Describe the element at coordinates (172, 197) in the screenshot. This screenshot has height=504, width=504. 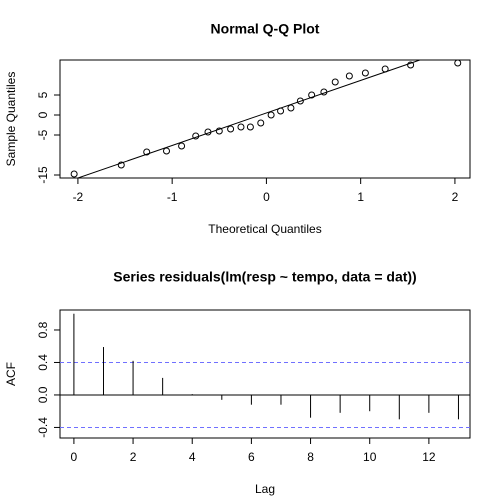
I see `x-tick-label: -1` at that location.